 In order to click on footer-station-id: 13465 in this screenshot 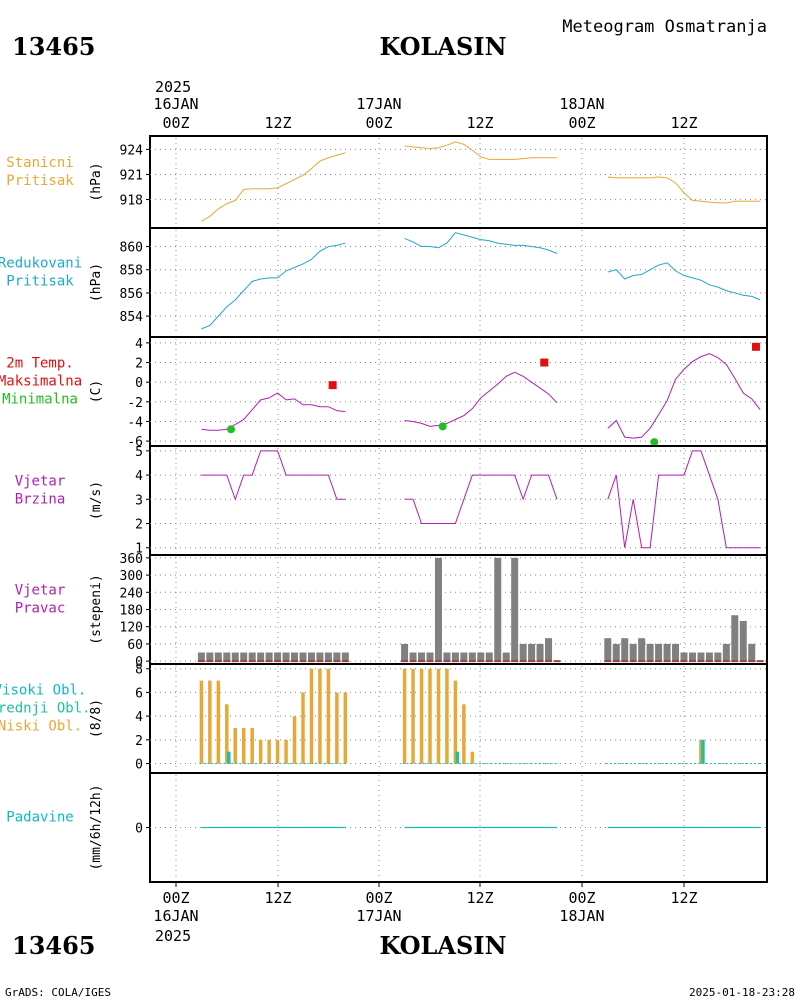, I will do `click(54, 945)`.